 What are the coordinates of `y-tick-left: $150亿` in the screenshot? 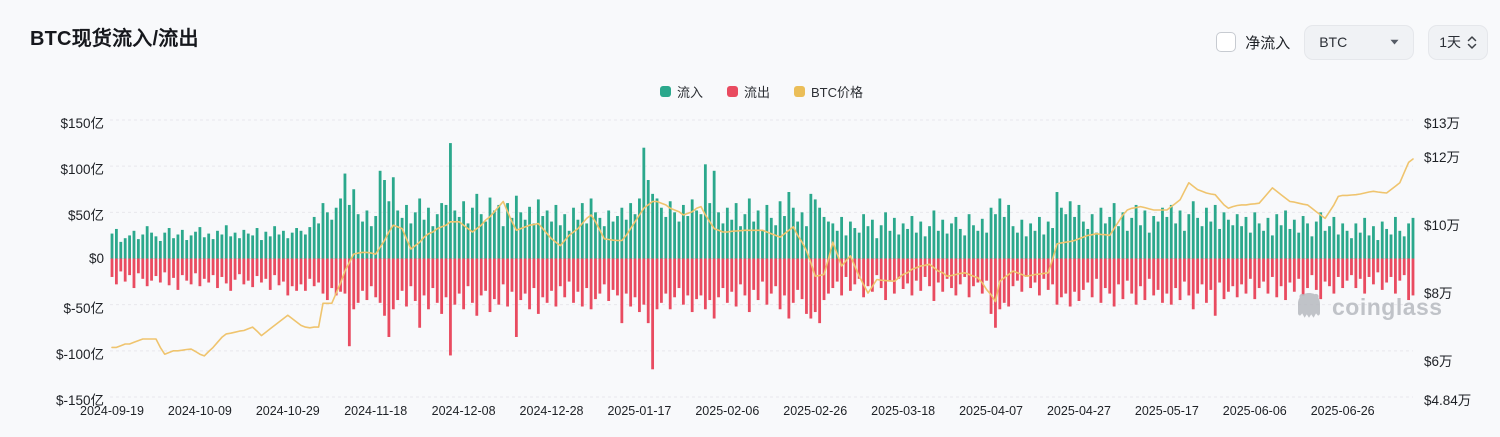 It's located at (82, 123).